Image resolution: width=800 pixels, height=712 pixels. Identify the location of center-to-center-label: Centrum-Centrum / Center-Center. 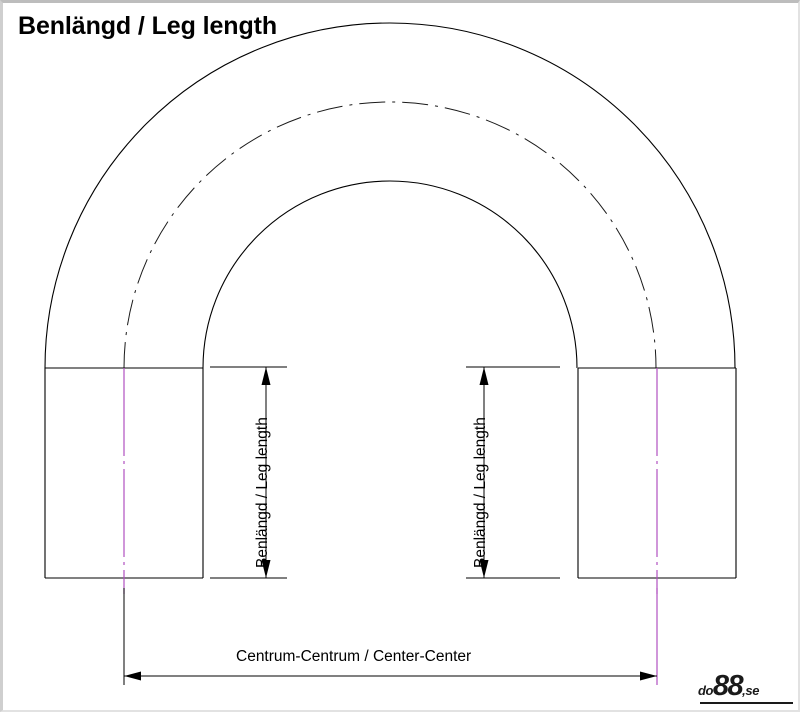
(354, 656).